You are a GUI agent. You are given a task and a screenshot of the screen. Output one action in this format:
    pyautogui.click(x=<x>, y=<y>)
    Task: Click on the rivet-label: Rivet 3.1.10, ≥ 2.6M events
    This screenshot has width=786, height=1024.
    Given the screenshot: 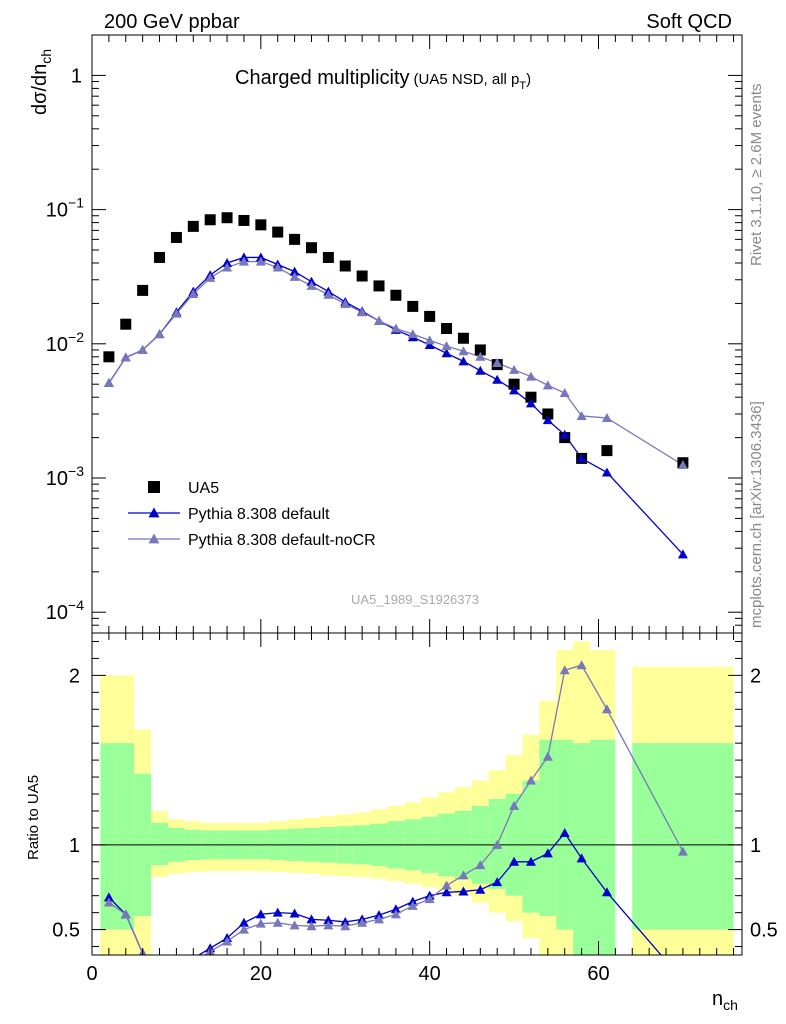 What is the action you would take?
    pyautogui.click(x=756, y=175)
    